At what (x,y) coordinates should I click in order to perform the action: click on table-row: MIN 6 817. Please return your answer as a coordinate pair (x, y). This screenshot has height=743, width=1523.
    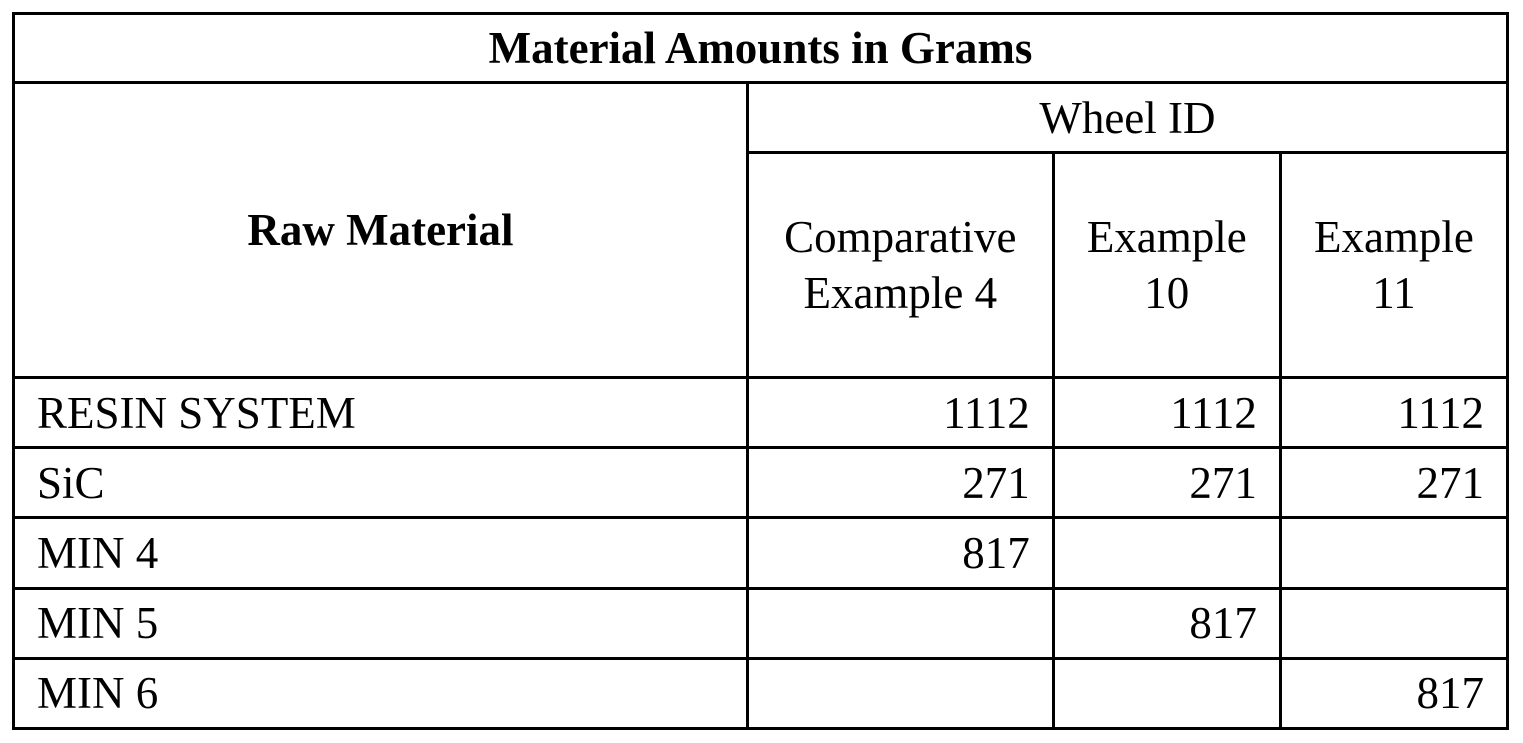
    Looking at the image, I should click on (761, 693).